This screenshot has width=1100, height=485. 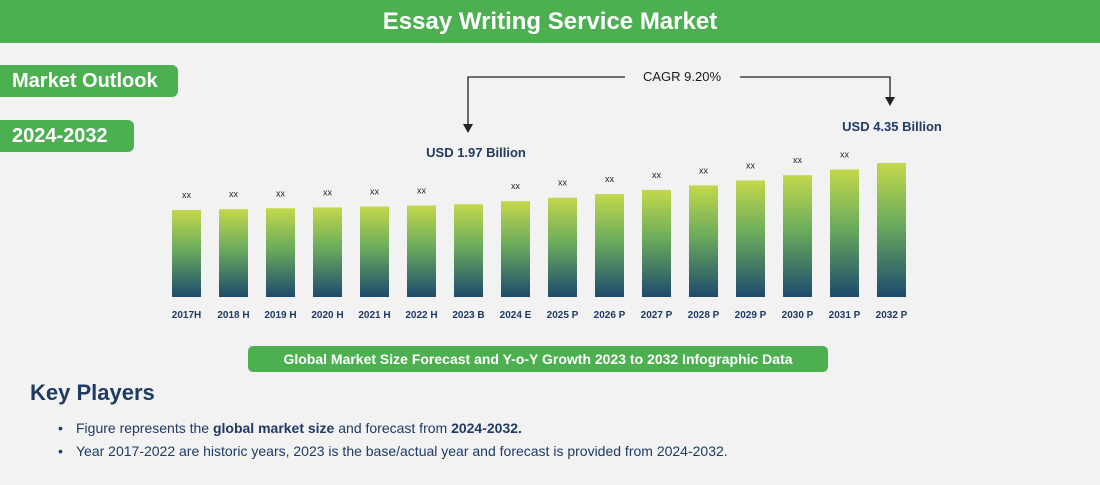 I want to click on x-tick-label: 2020 H, so click(x=327, y=315).